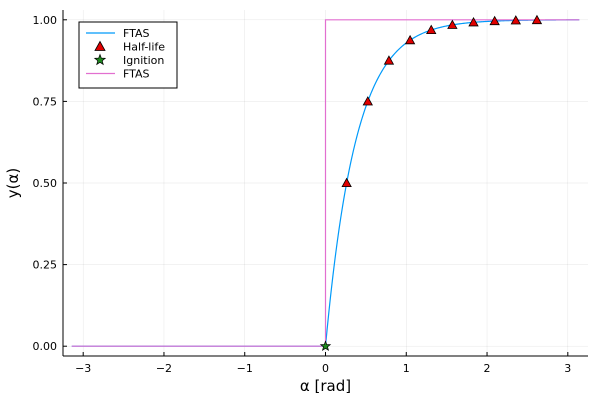  What do you see at coordinates (143, 60) in the screenshot?
I see `legend-label: Ignition` at bounding box center [143, 60].